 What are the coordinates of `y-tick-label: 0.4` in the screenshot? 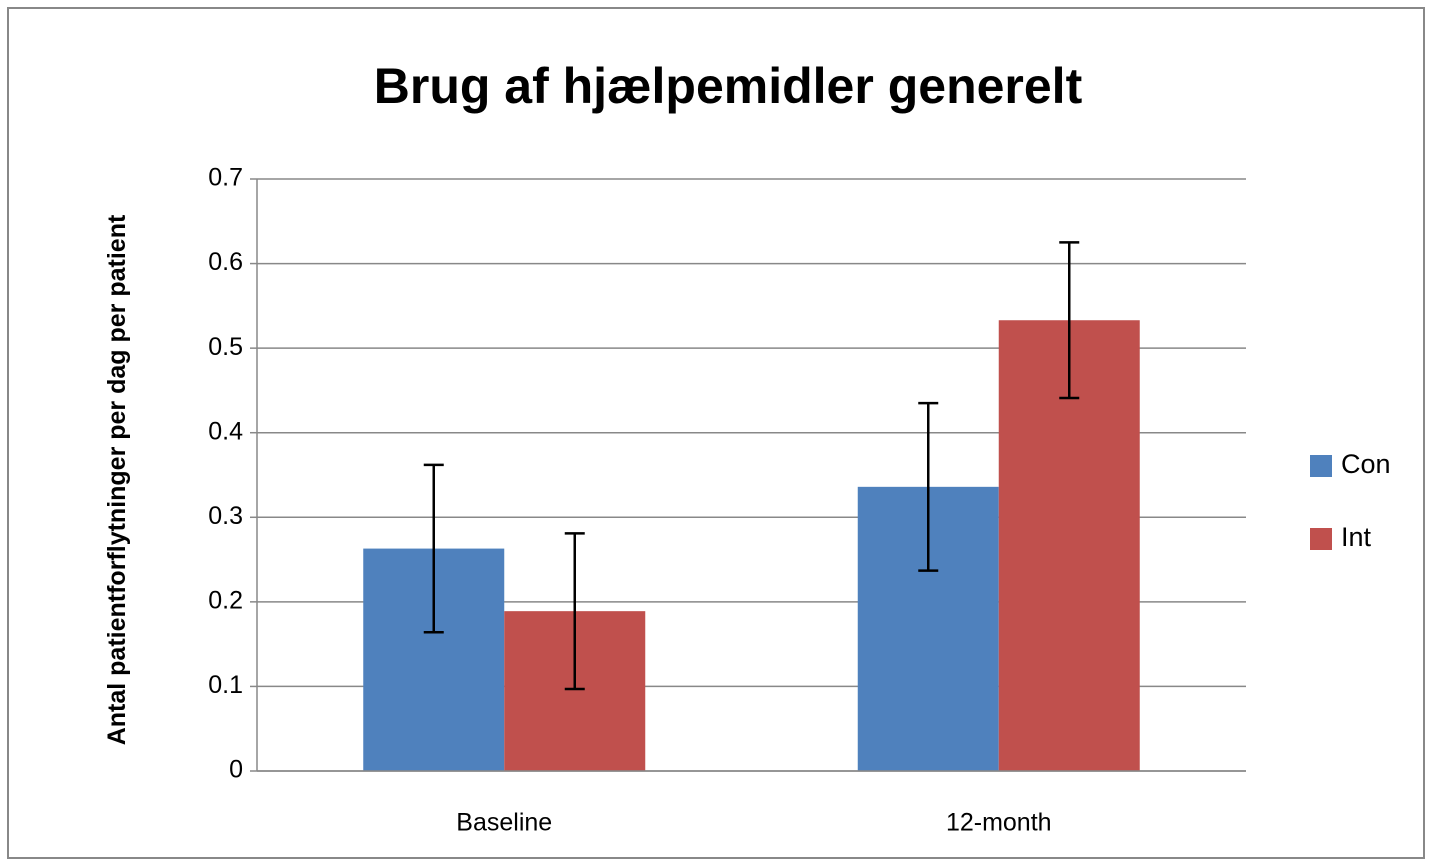 It's located at (225, 431).